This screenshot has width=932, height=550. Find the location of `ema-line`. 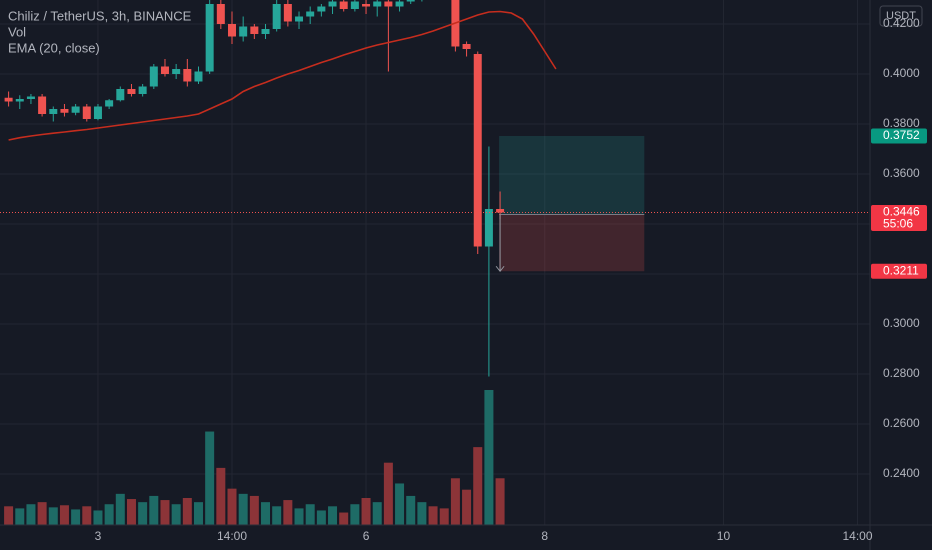

ema-line is located at coordinates (282, 75).